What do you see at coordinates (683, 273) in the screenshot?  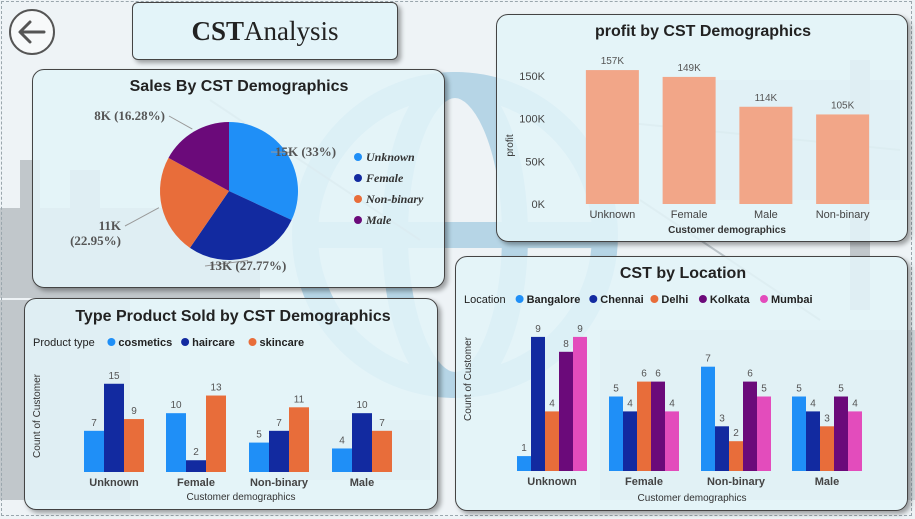 I see `location-chart-title: CST by Location` at bounding box center [683, 273].